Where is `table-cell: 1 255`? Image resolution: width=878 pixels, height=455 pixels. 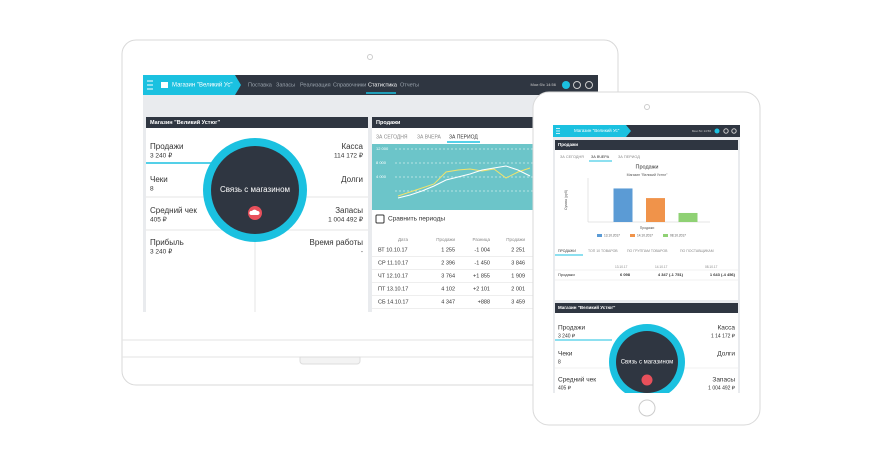
table-cell: 1 255 is located at coordinates (448, 250).